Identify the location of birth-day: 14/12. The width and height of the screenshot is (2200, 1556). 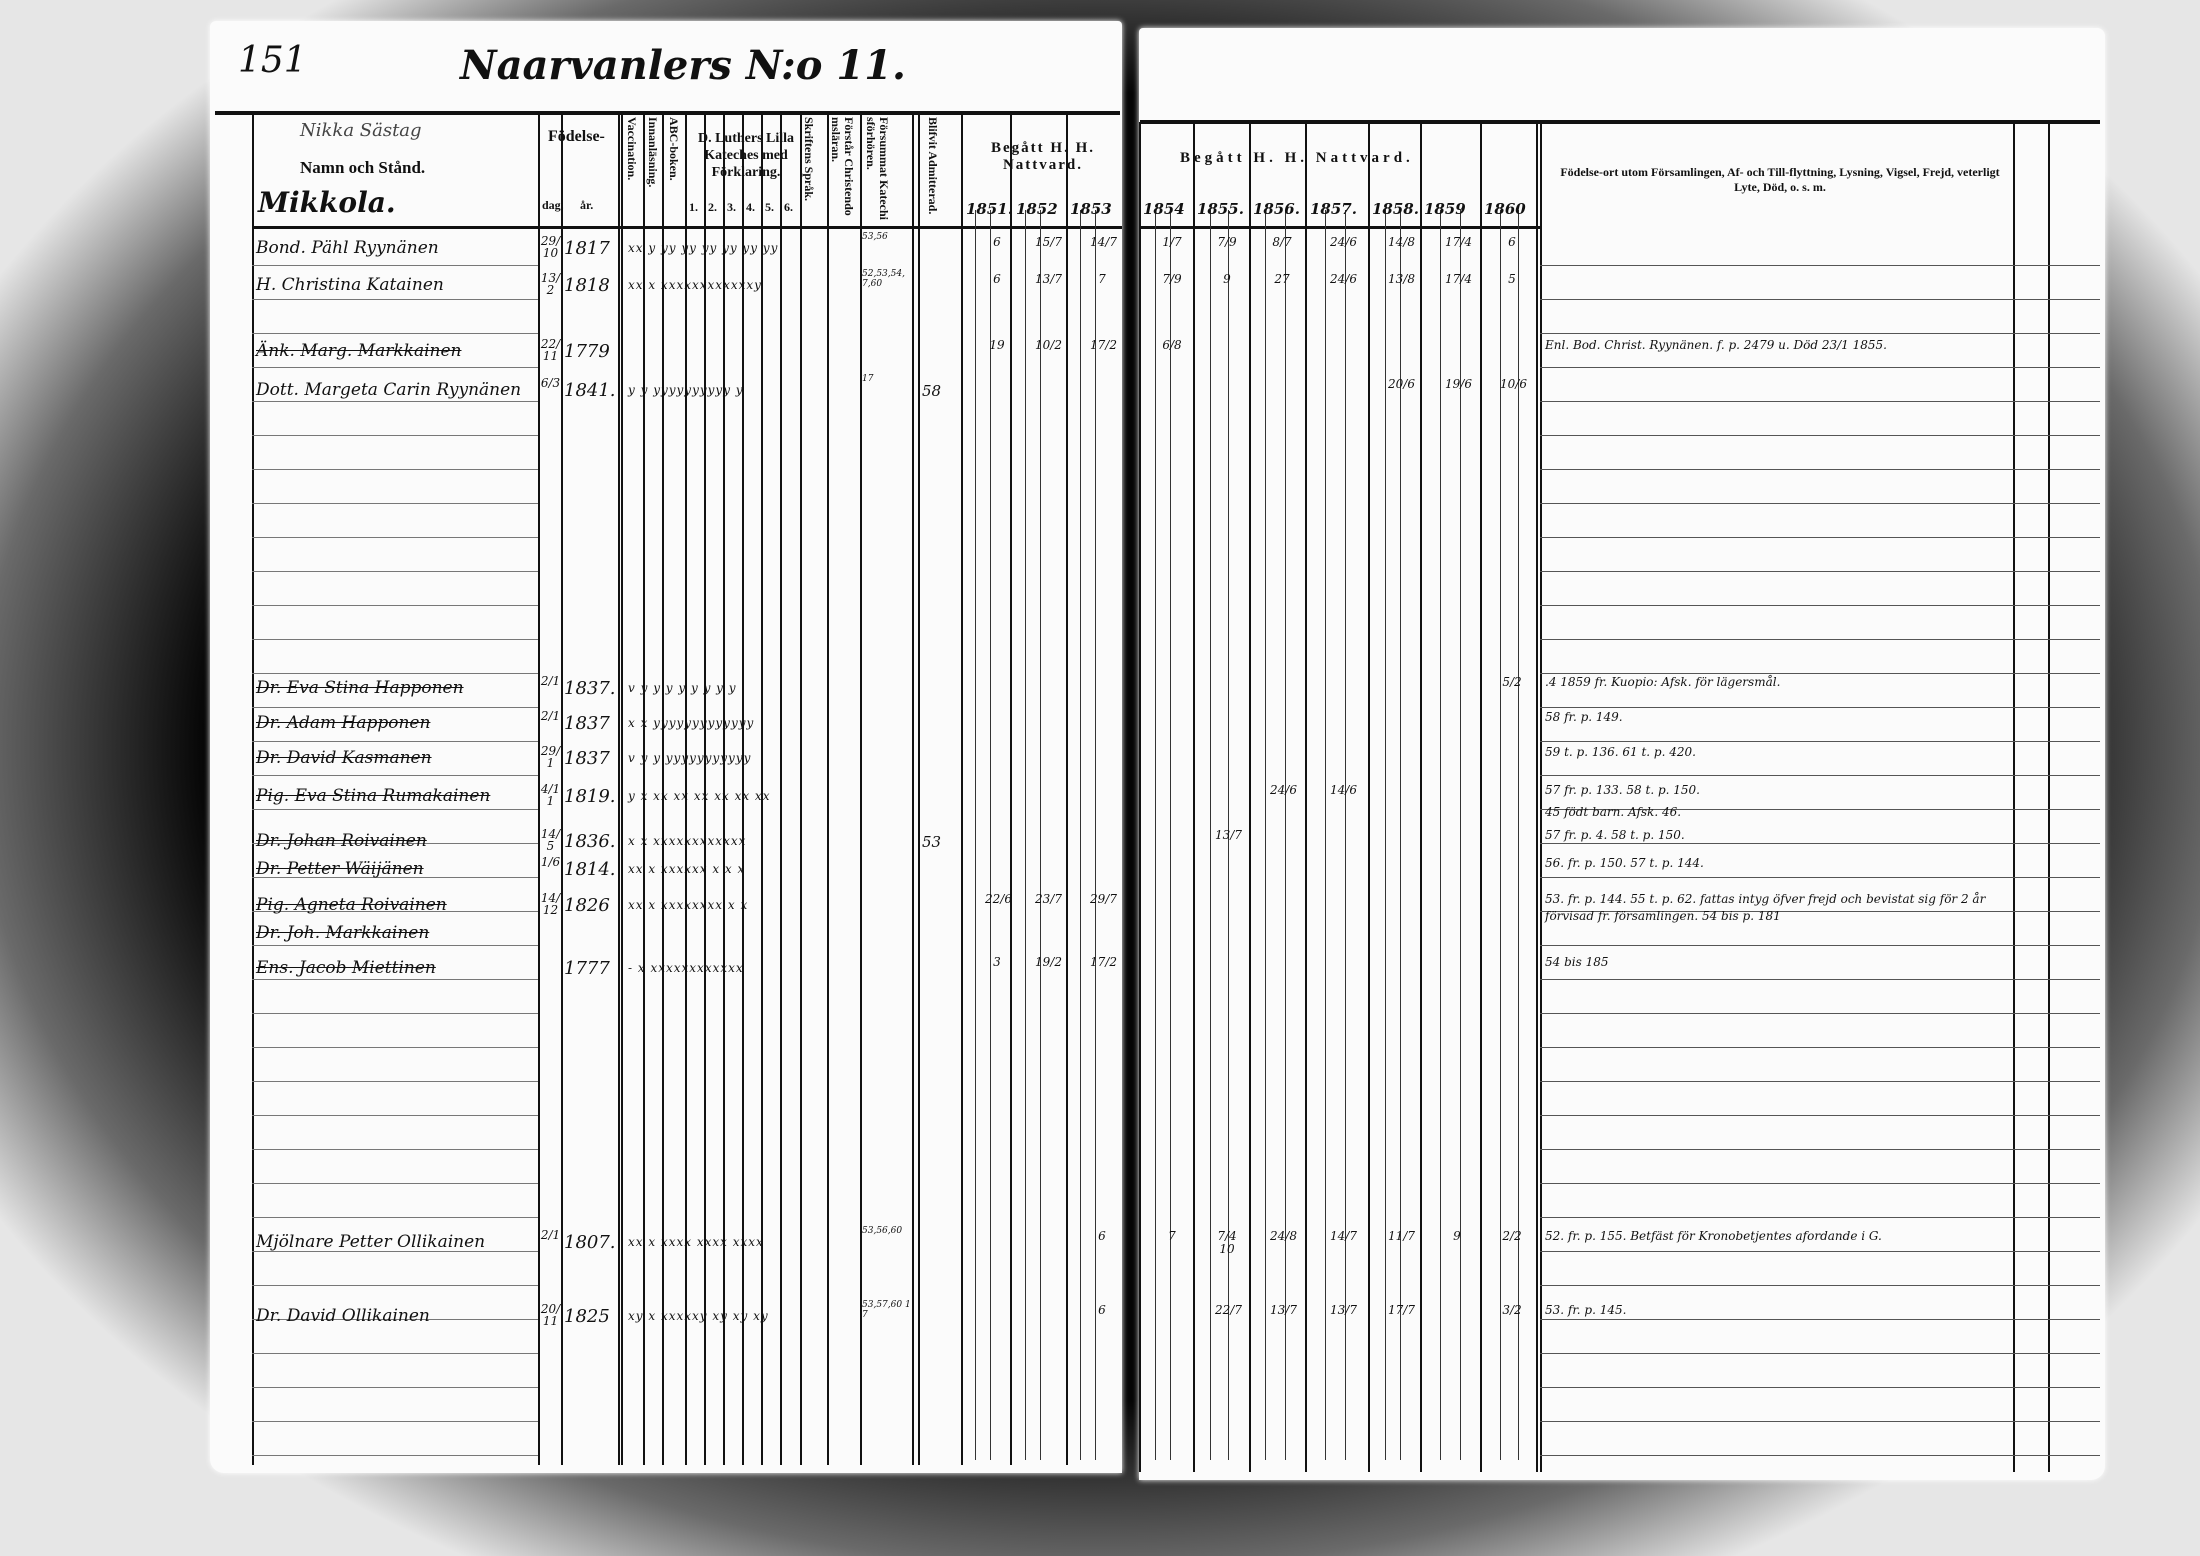
(550, 904).